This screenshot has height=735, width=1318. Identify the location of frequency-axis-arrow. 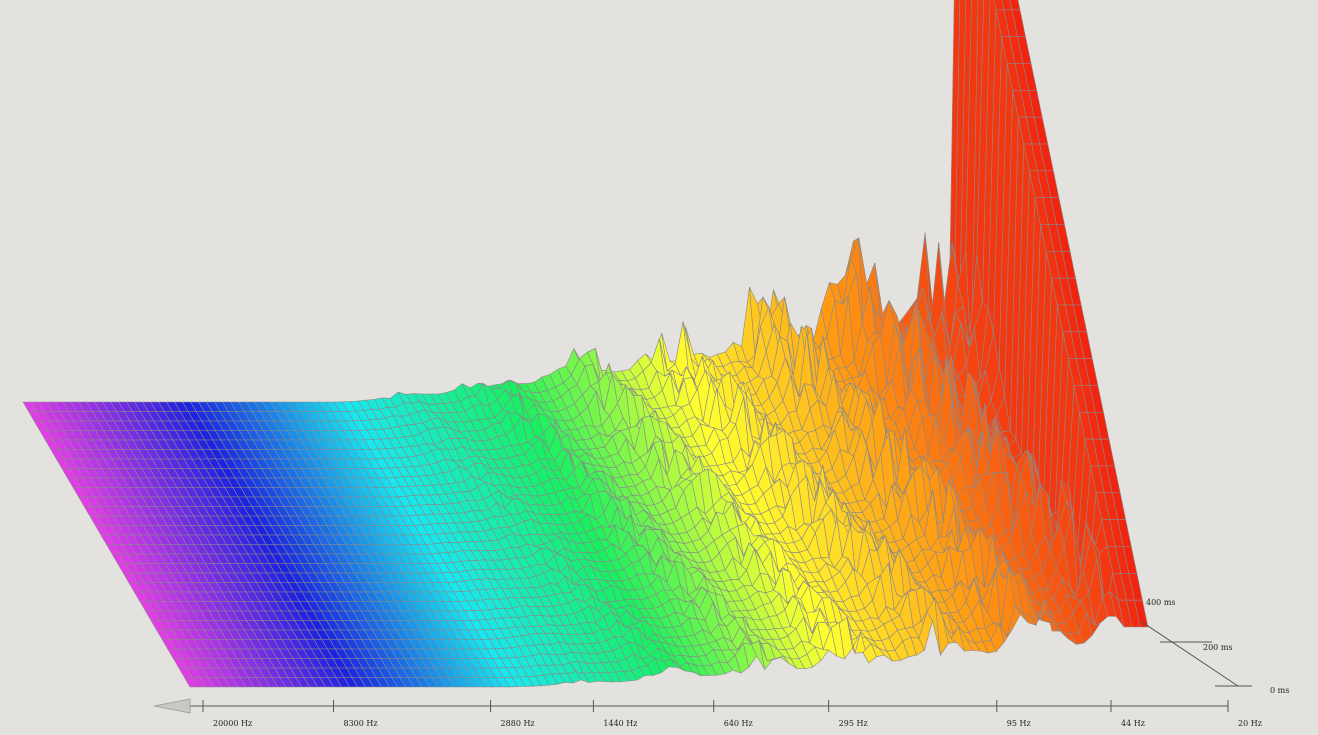
(172, 706).